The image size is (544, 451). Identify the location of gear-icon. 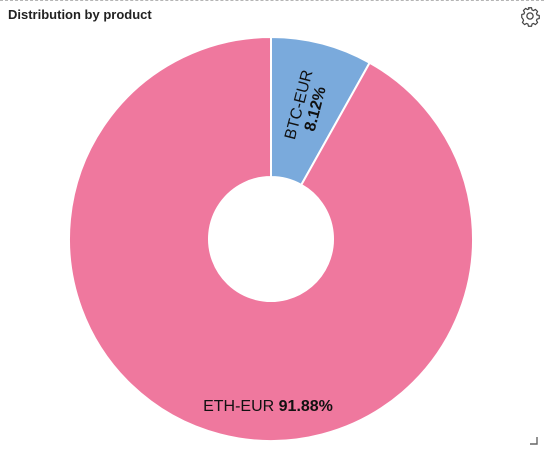
(530, 17).